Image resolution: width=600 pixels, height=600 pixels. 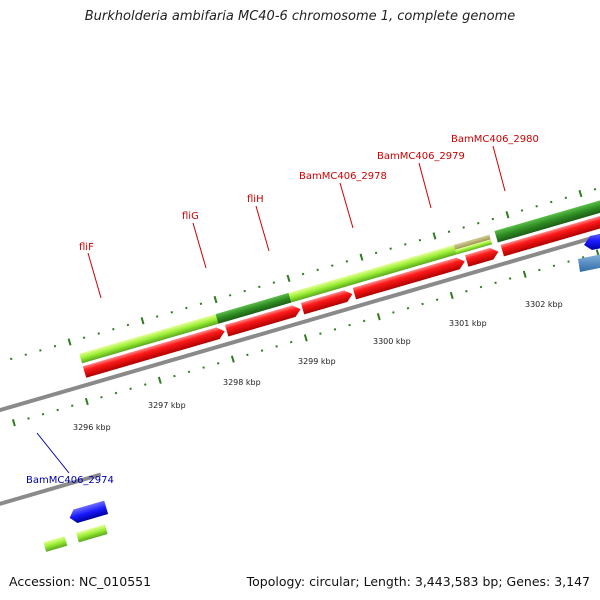 What do you see at coordinates (468, 323) in the screenshot?
I see `scale-label-3301: 3301 kbp` at bounding box center [468, 323].